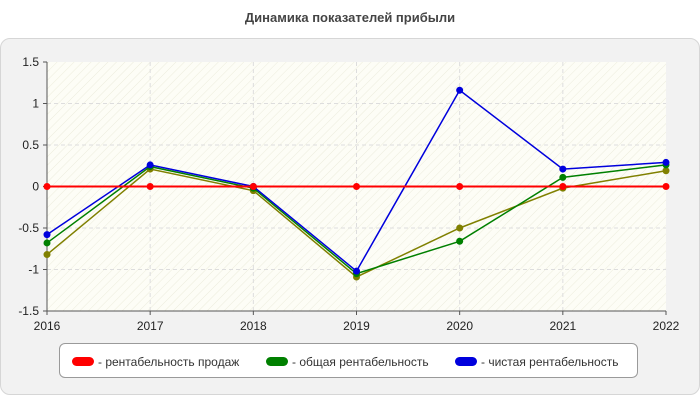 Image resolution: width=700 pixels, height=400 pixels. I want to click on y-tick-label: 0, so click(35, 187).